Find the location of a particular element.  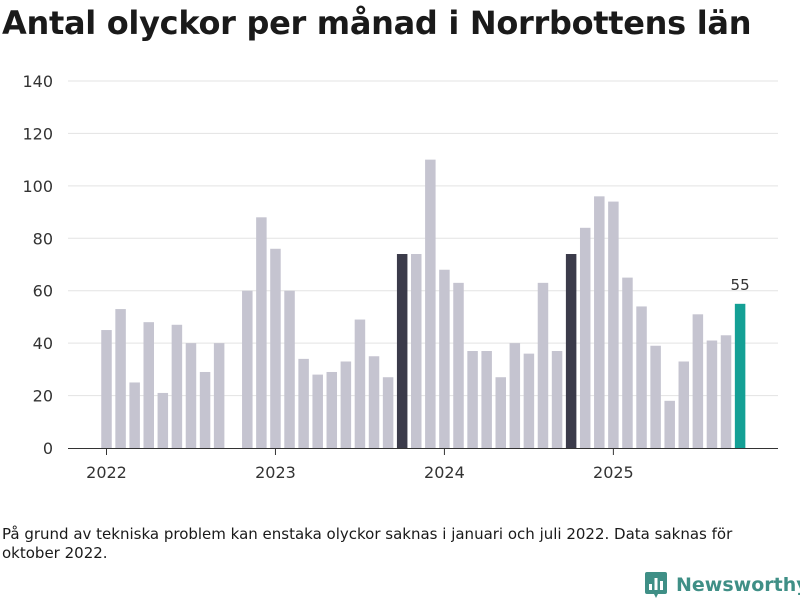

y-tick-label: 100 is located at coordinates (37, 186).